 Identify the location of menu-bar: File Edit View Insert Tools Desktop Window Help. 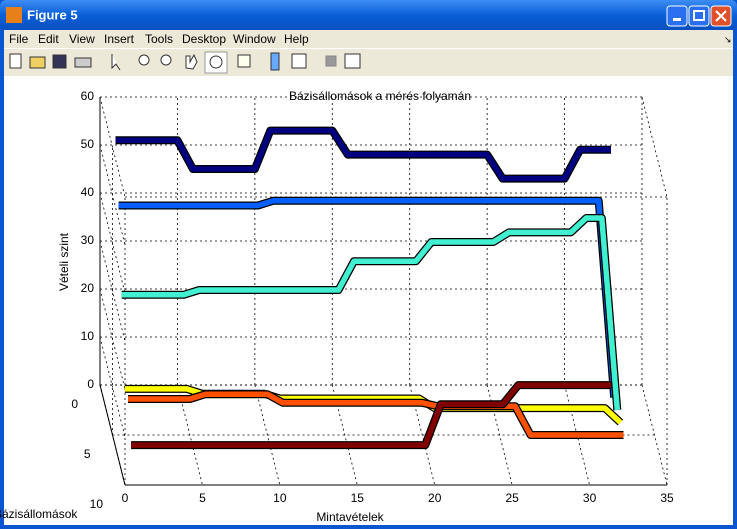
(159, 39).